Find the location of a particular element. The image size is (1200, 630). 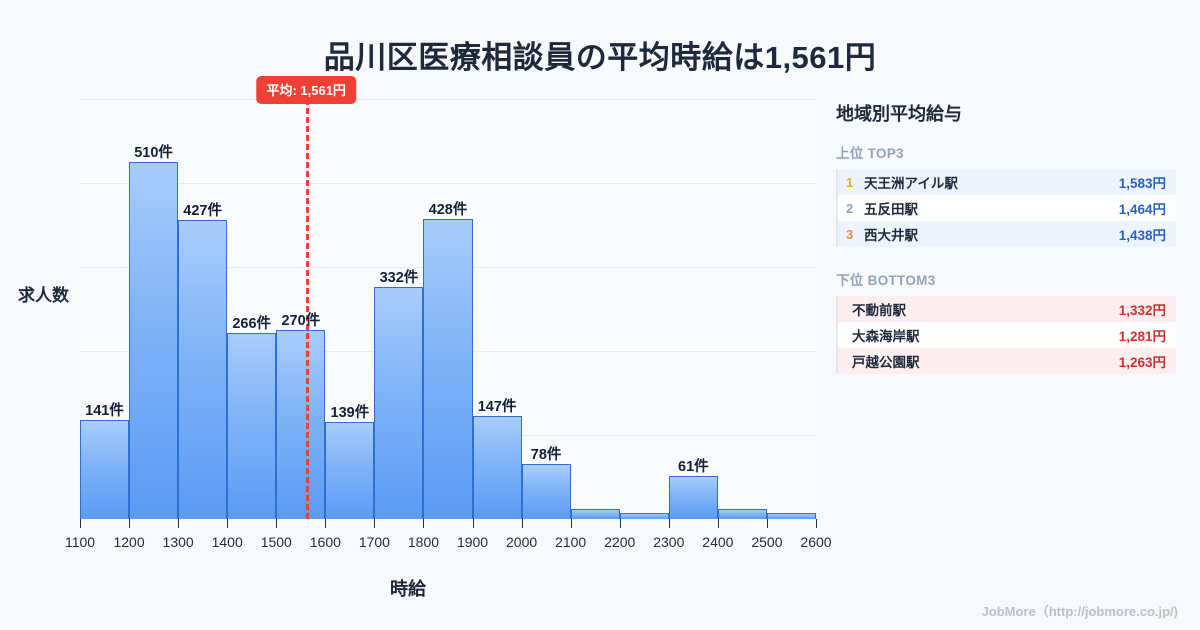

rank-number: 3 is located at coordinates (850, 234).